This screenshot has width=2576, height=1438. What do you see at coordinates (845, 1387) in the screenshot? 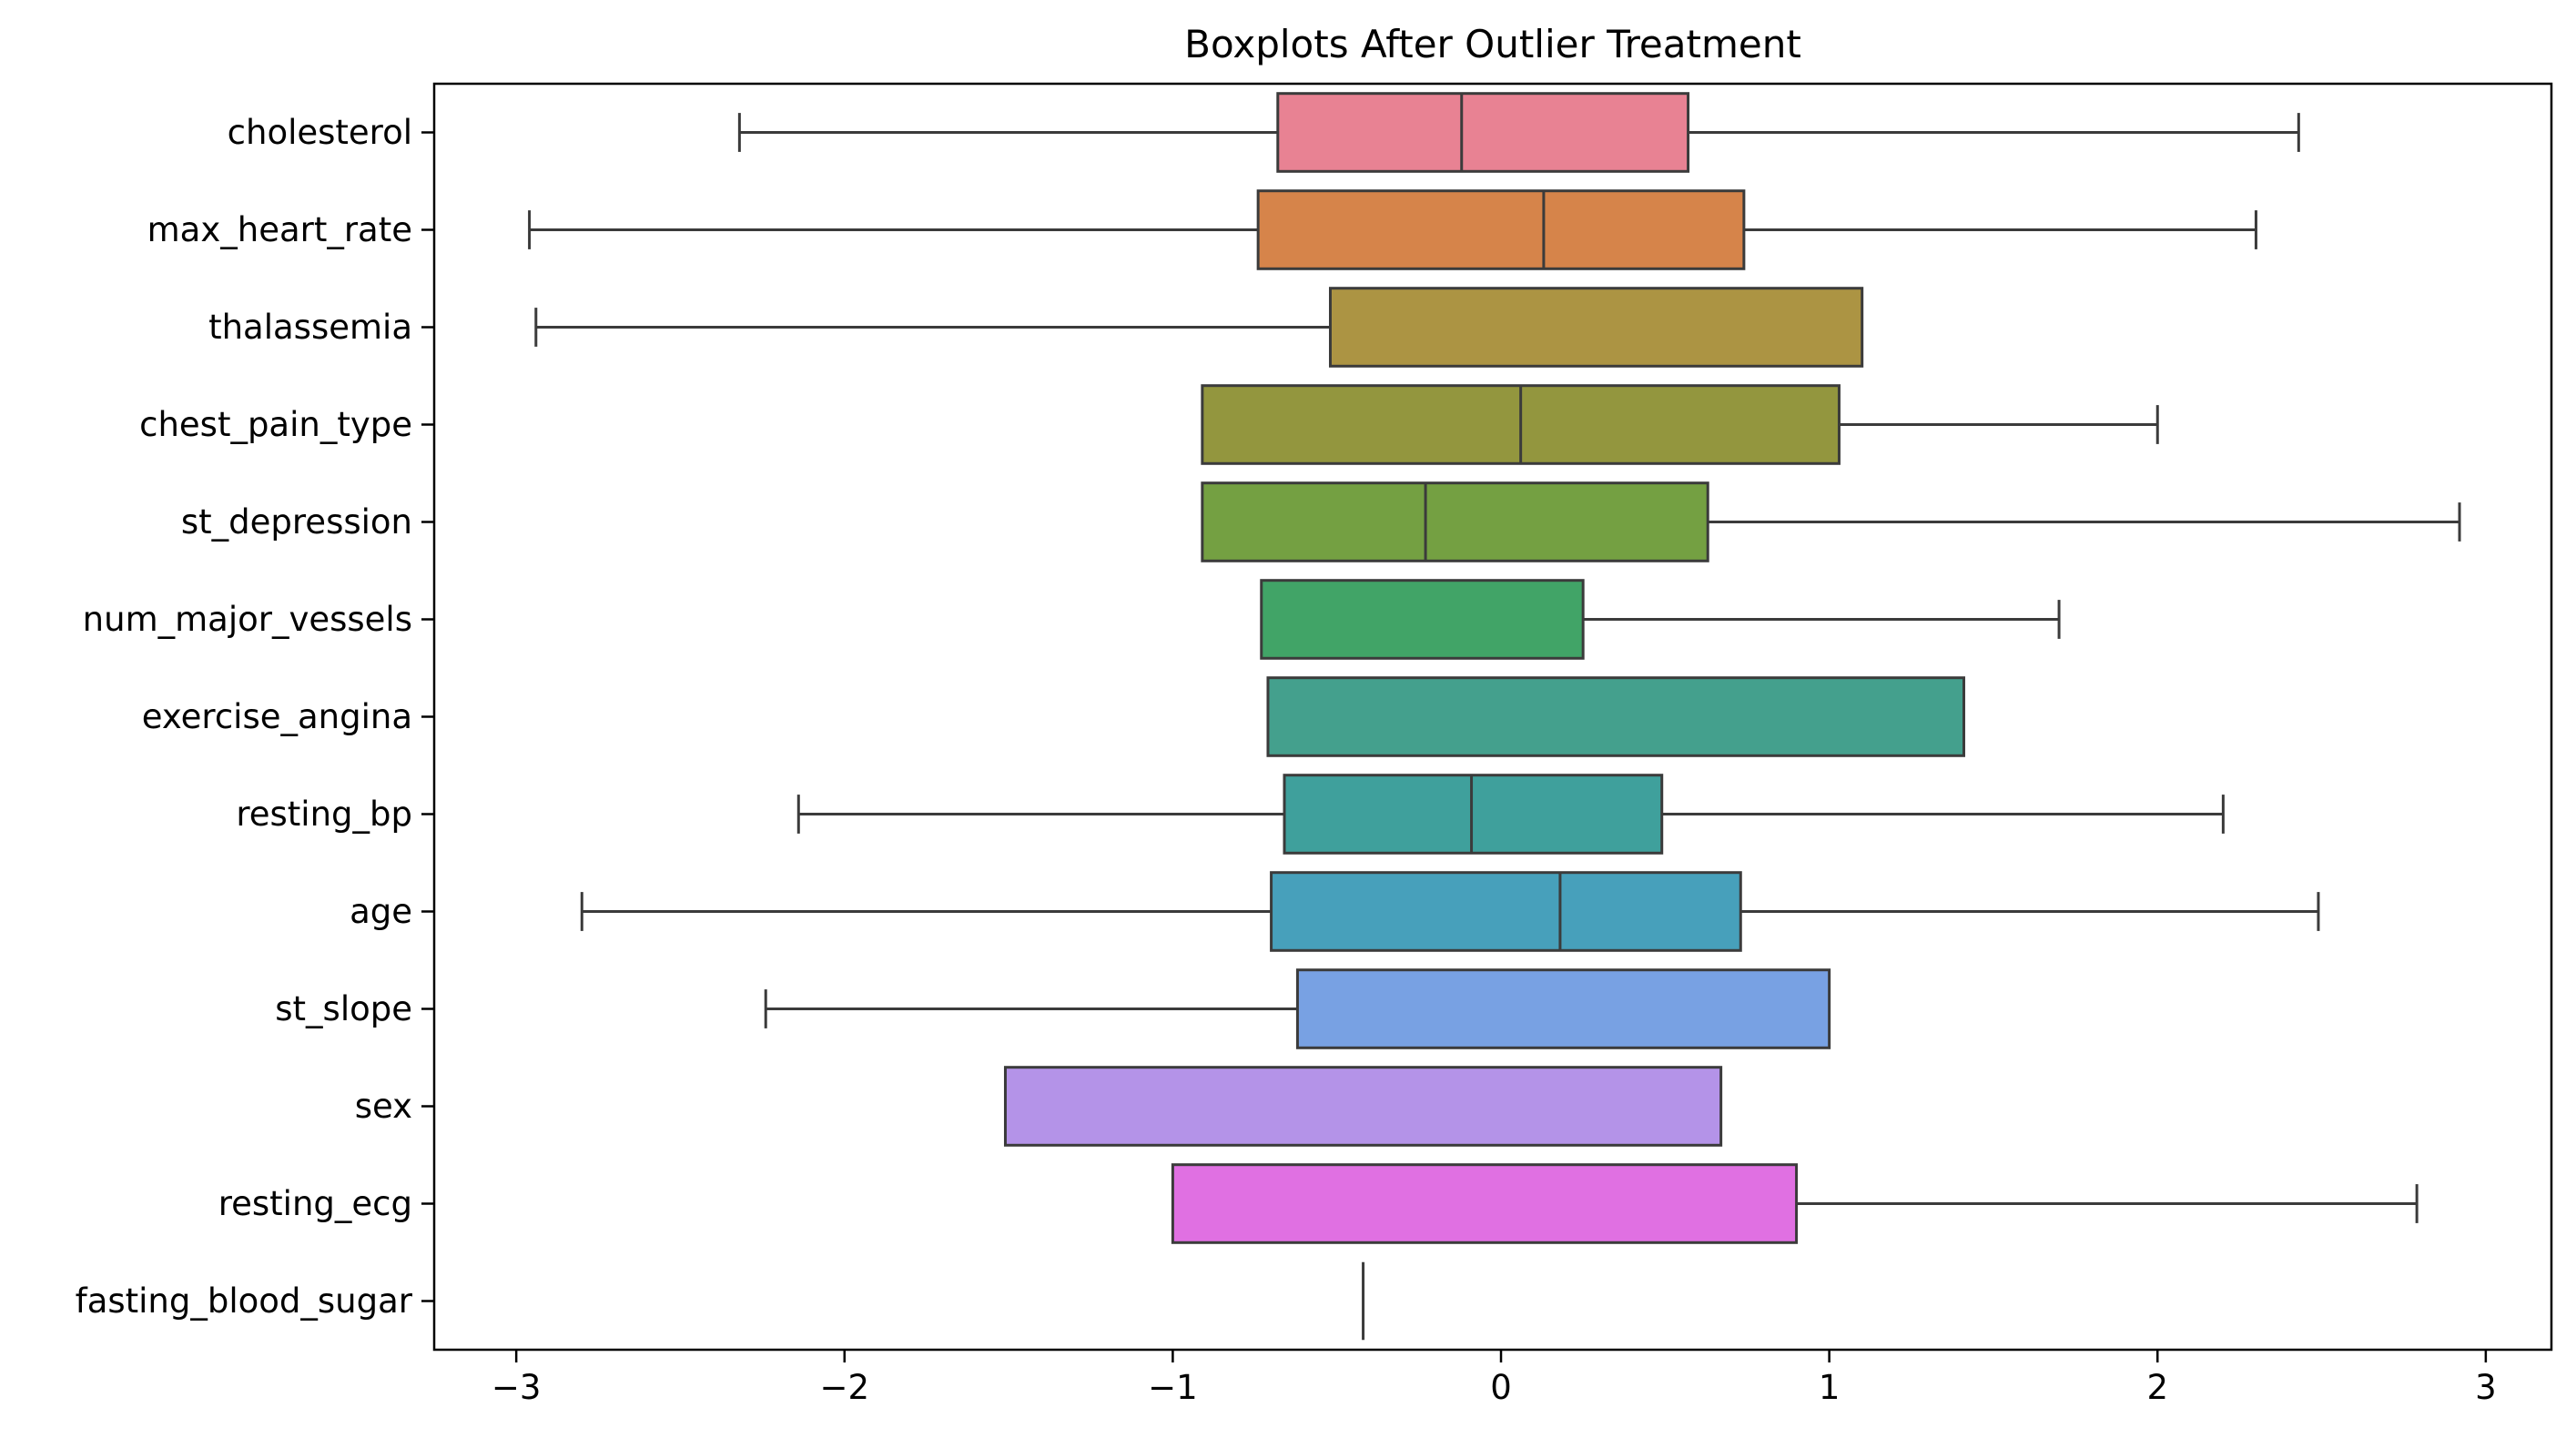
I see `xtick-label: −2` at bounding box center [845, 1387].